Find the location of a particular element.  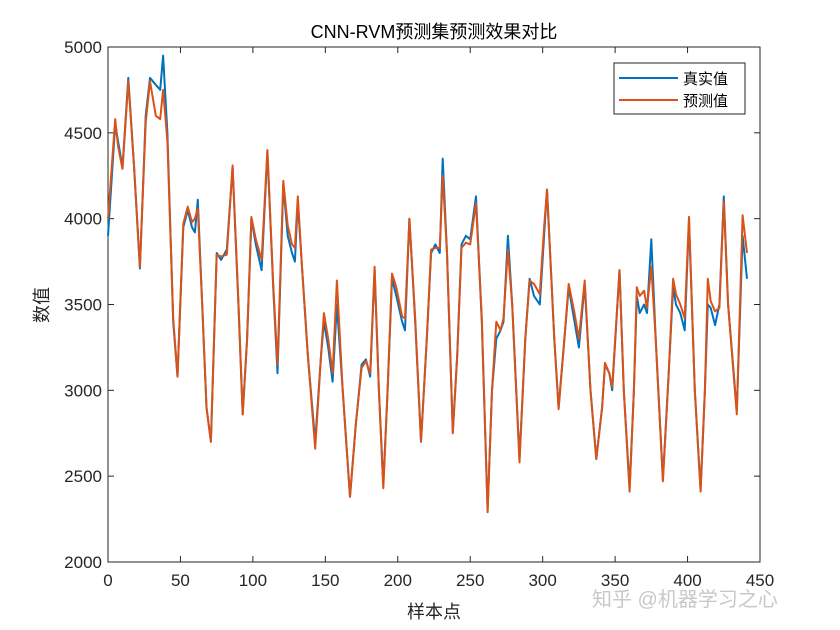

y-tick-label: 4500 is located at coordinates (83, 133).